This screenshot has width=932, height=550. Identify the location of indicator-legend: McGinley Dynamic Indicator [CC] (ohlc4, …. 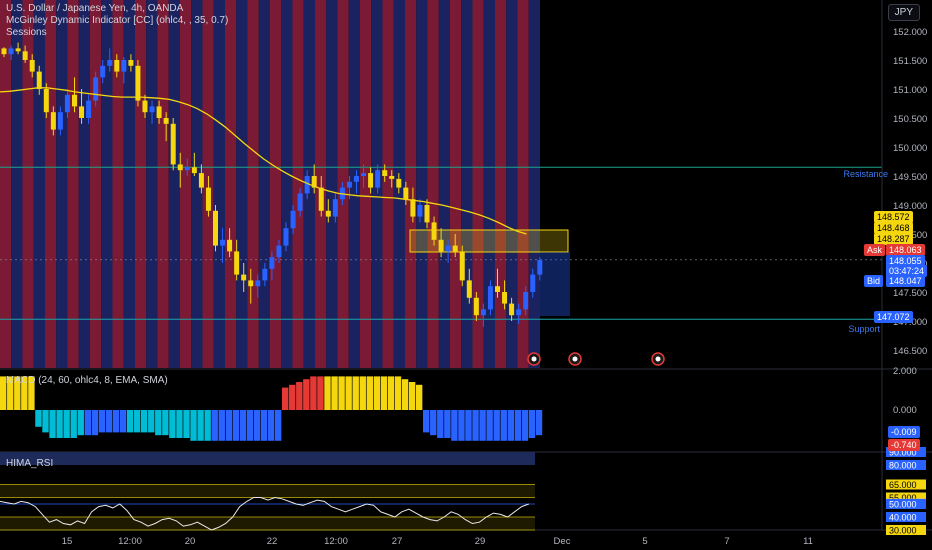
(117, 20).